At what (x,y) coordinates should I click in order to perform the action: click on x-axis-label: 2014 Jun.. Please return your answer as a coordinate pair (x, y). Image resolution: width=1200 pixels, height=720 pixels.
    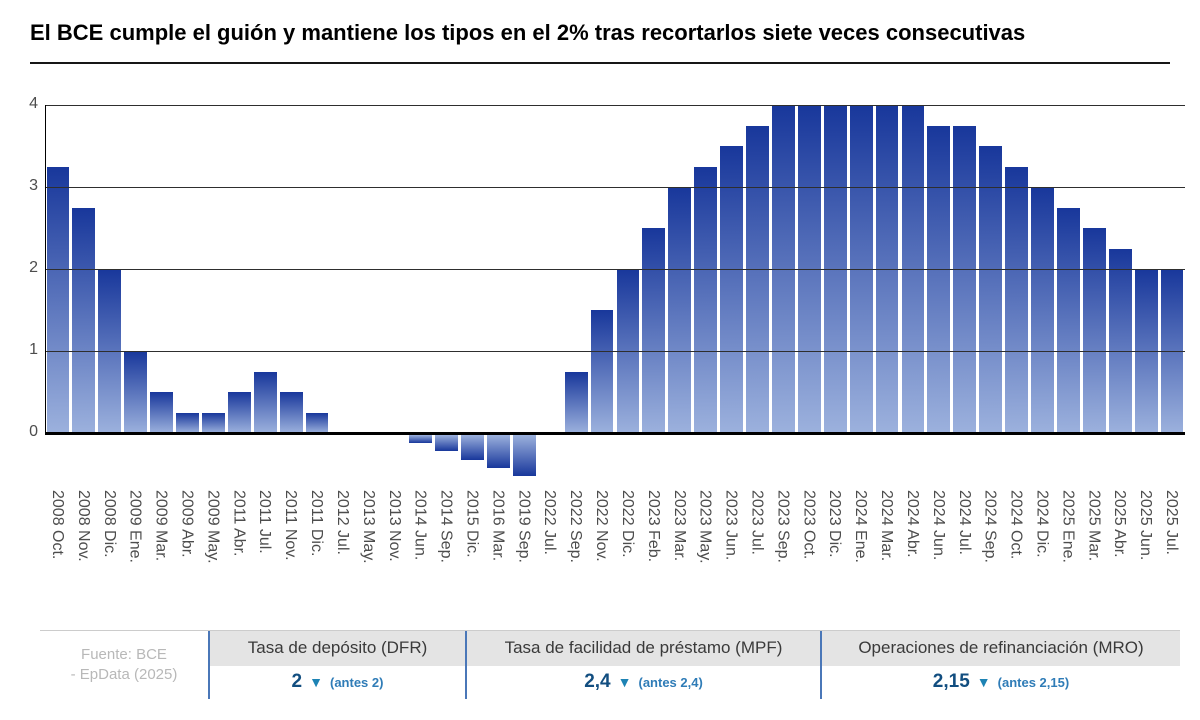
    Looking at the image, I should click on (420, 525).